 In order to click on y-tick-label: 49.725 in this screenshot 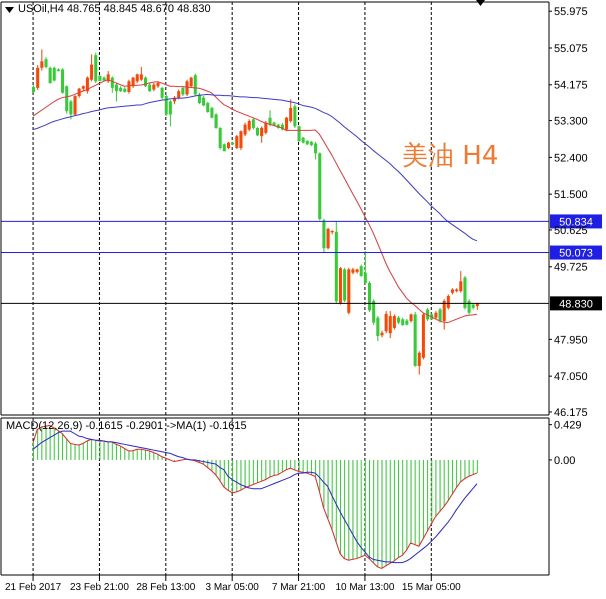, I will do `click(571, 268)`.